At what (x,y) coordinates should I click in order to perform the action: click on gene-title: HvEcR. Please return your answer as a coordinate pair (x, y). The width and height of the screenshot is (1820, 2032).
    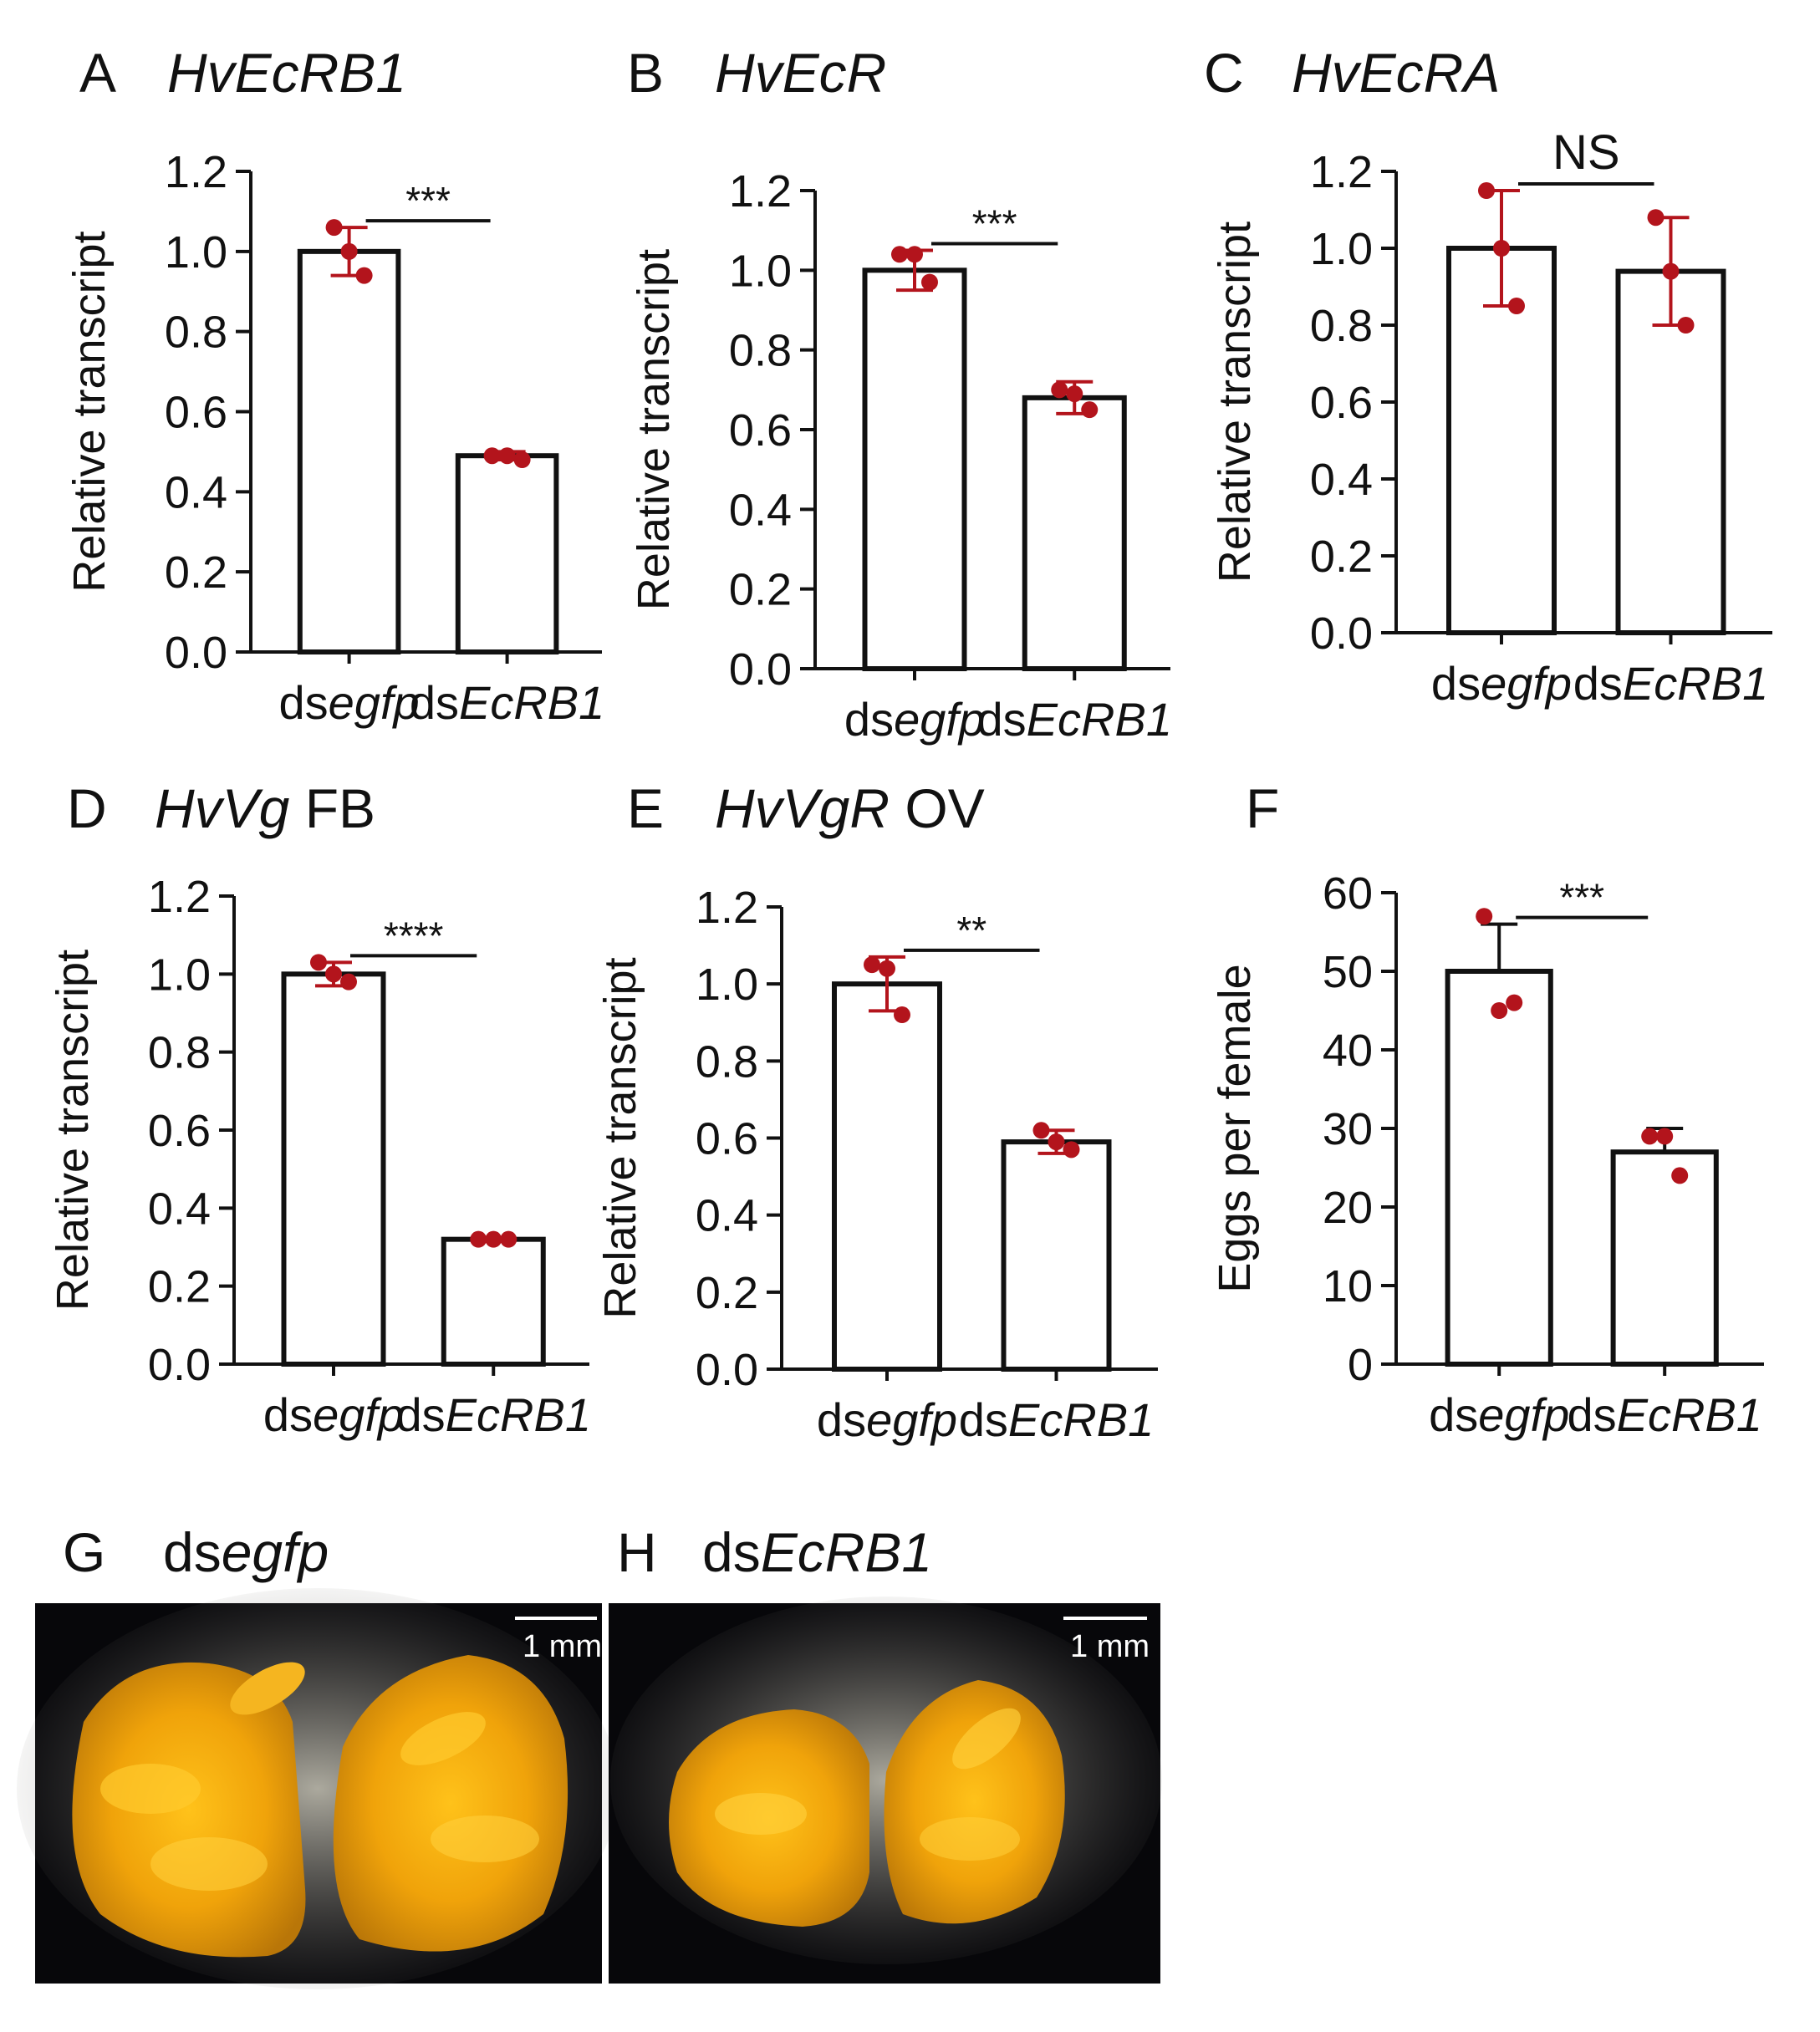
    Looking at the image, I should click on (800, 73).